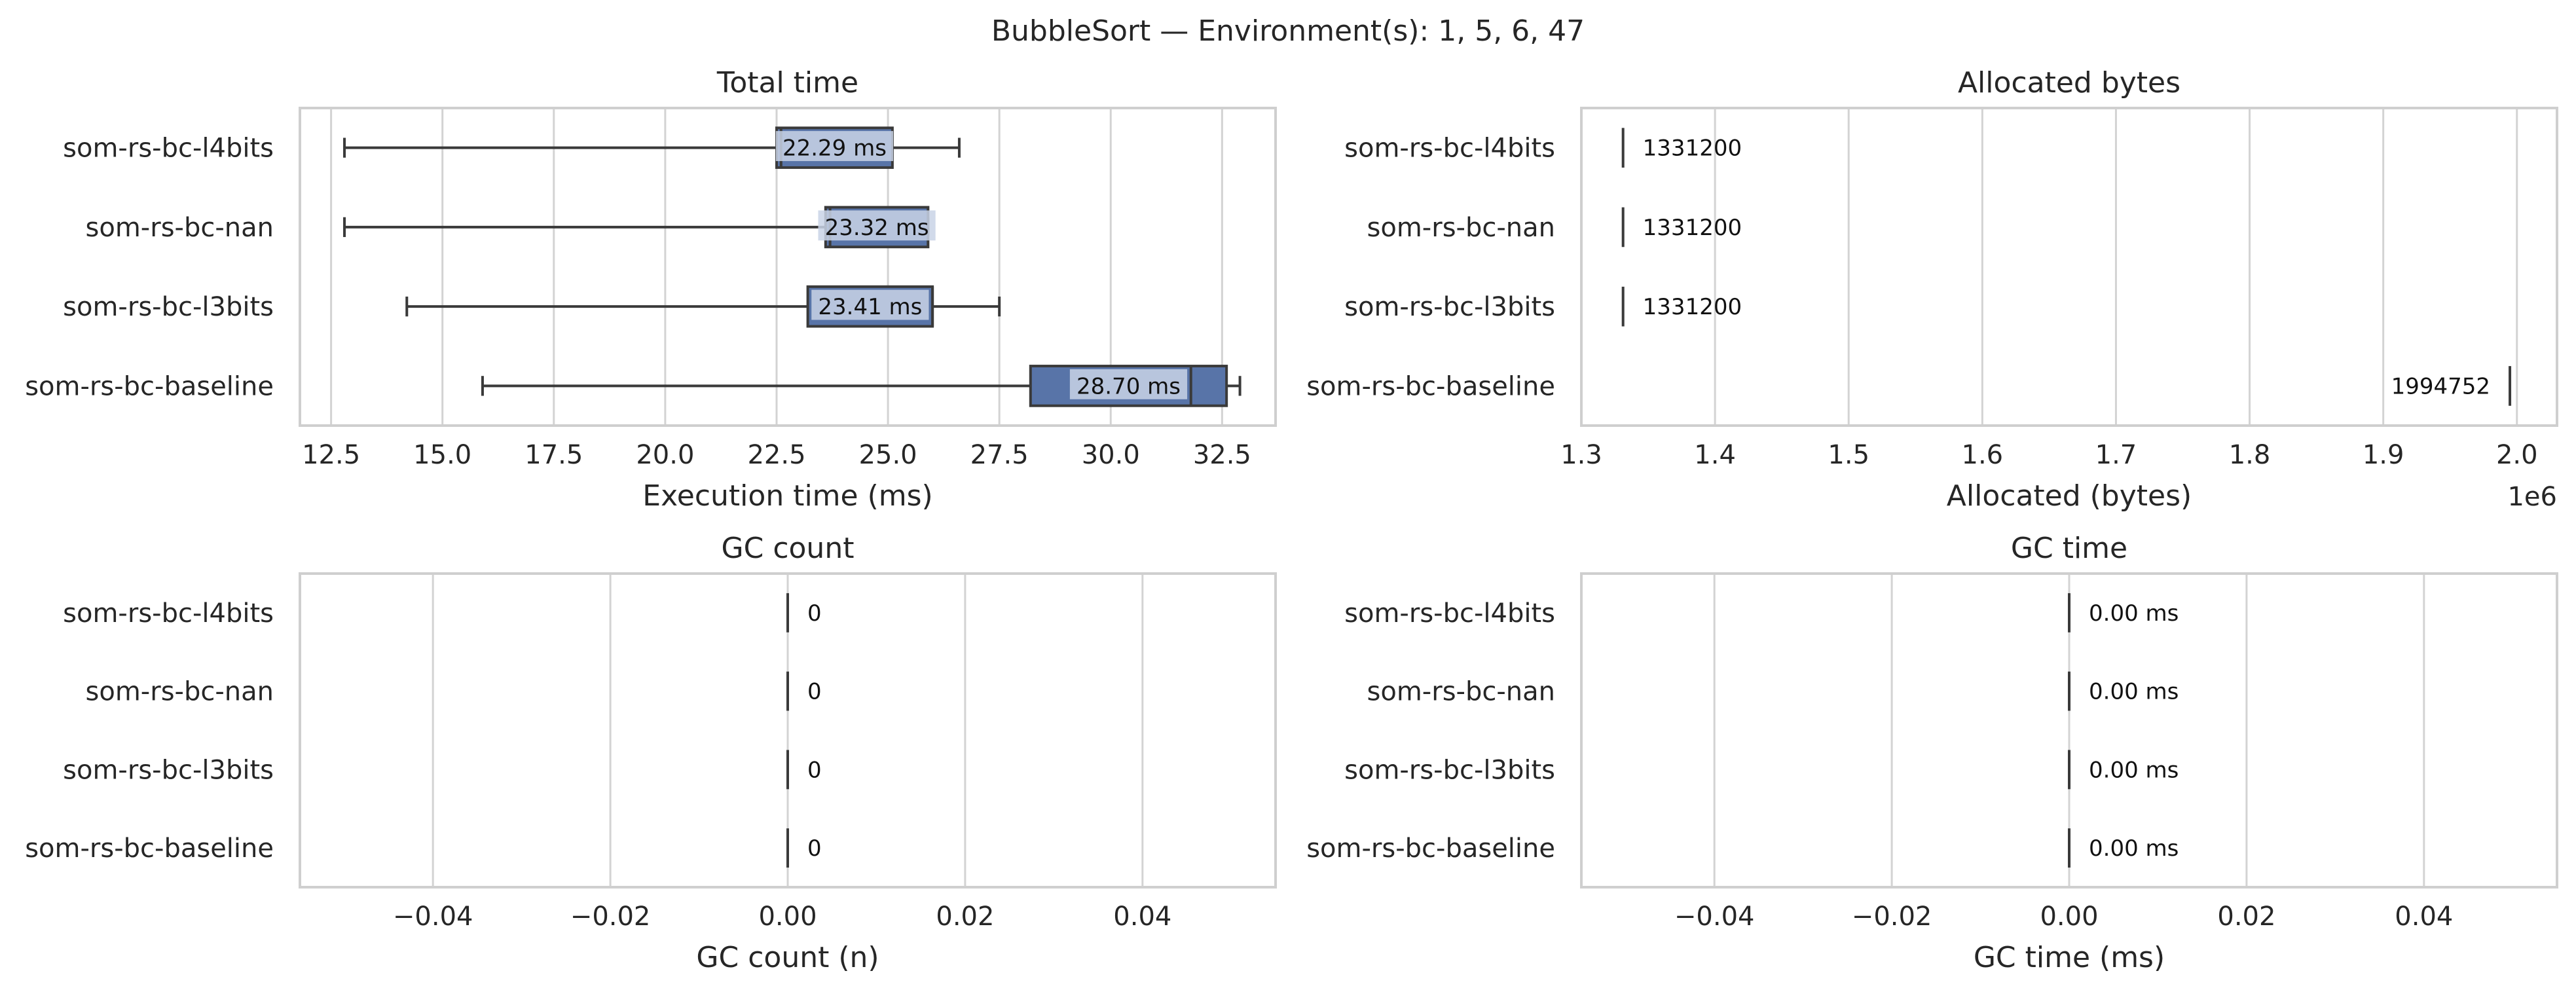 Image resolution: width=2576 pixels, height=1007 pixels. I want to click on box-plot: 22.29 ms, so click(652, 148).